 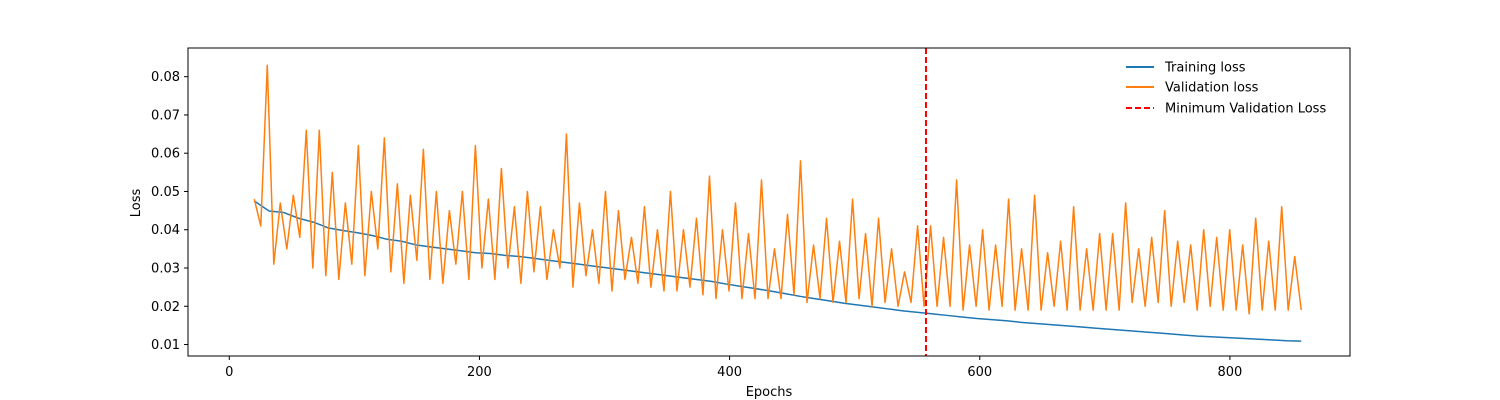 What do you see at coordinates (165, 307) in the screenshot?
I see `y-tick-label: 0.02` at bounding box center [165, 307].